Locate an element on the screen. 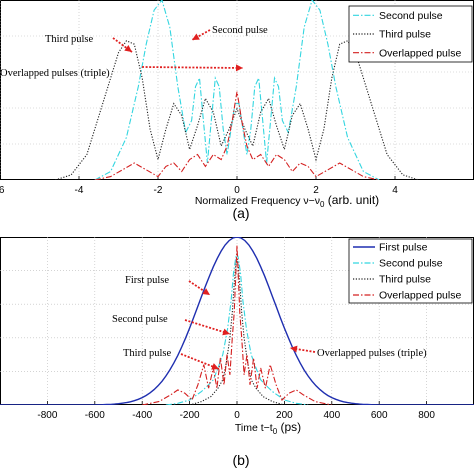 The width and height of the screenshot is (474, 474). x-tick-label: 200 is located at coordinates (284, 415).